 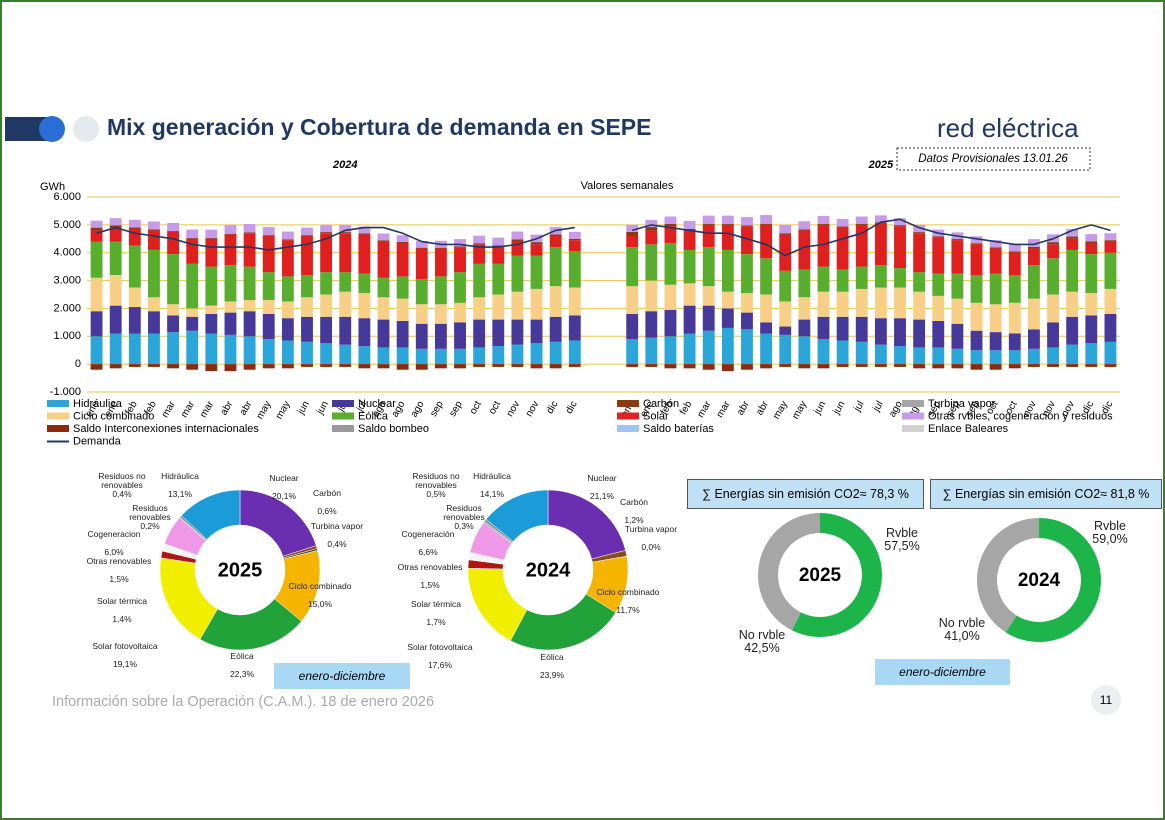 I want to click on slice-label: Otras renovables, so click(x=430, y=567).